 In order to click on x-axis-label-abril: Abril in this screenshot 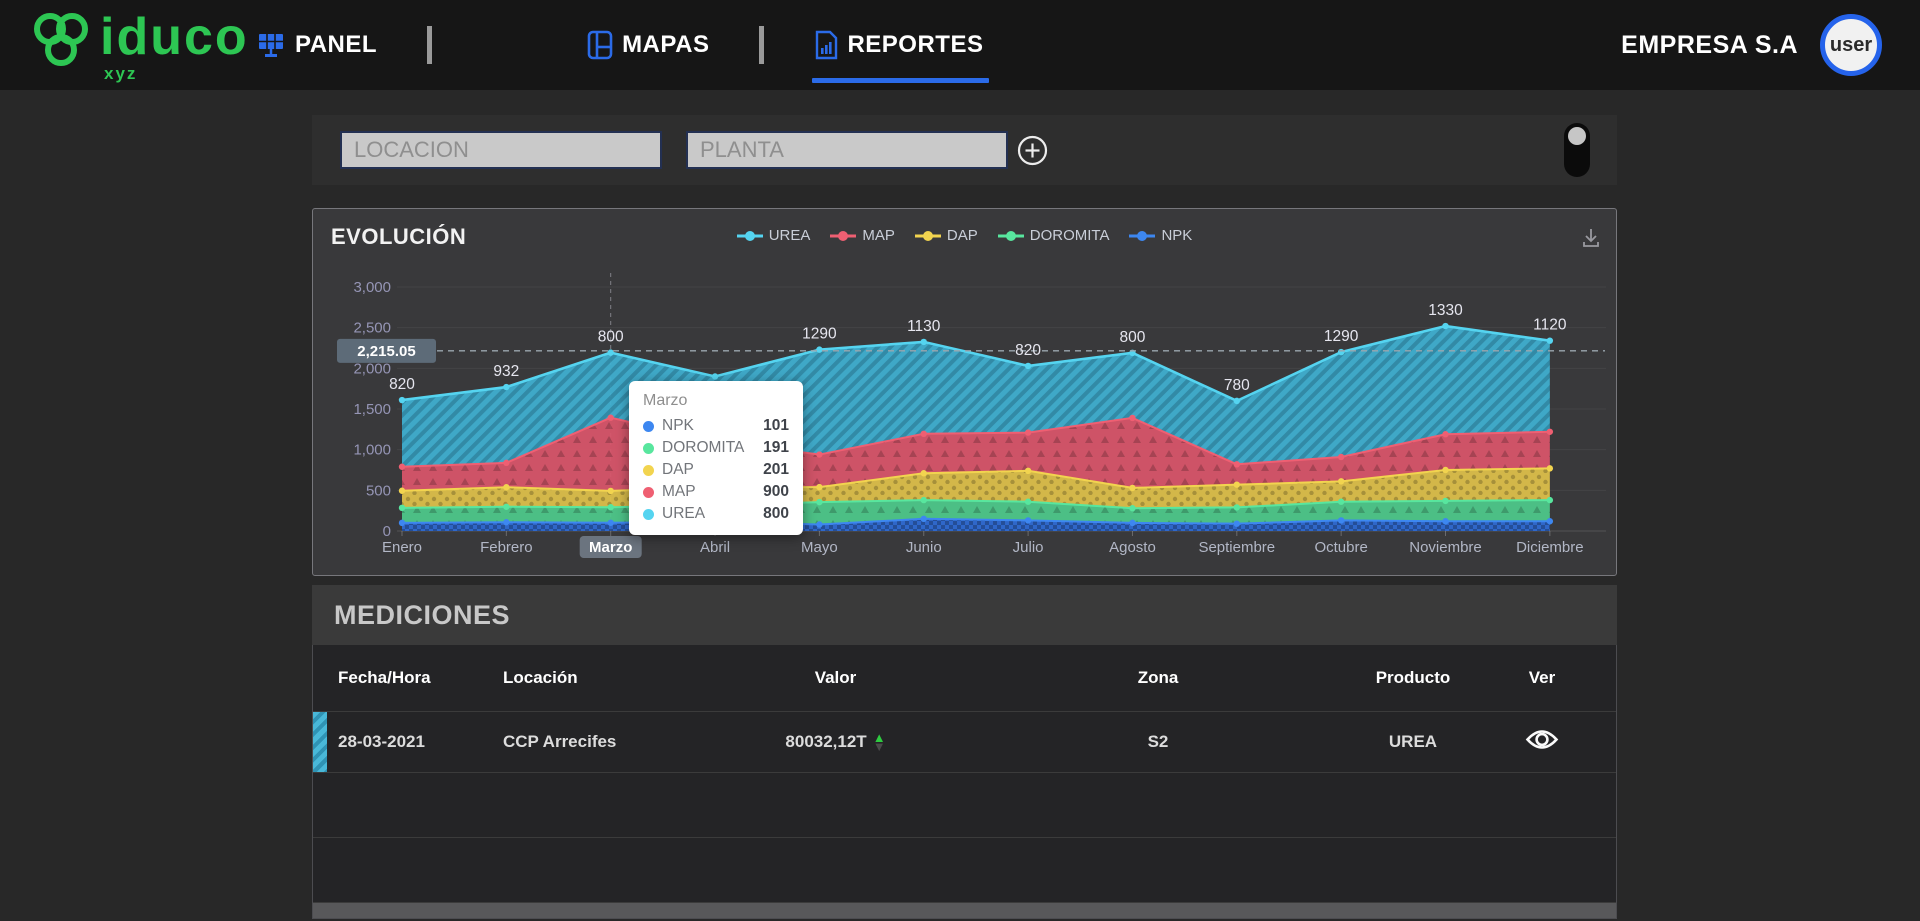, I will do `click(715, 547)`.